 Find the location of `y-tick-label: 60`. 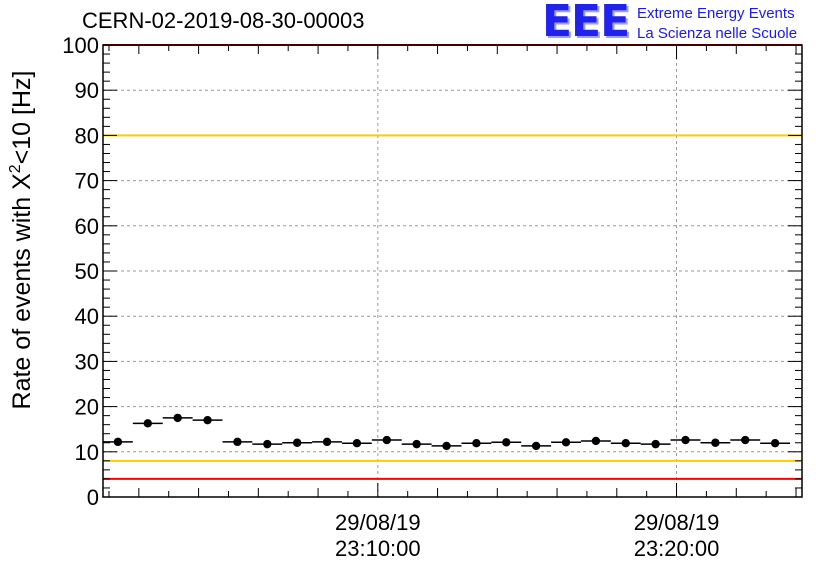

y-tick-label: 60 is located at coordinates (87, 226).